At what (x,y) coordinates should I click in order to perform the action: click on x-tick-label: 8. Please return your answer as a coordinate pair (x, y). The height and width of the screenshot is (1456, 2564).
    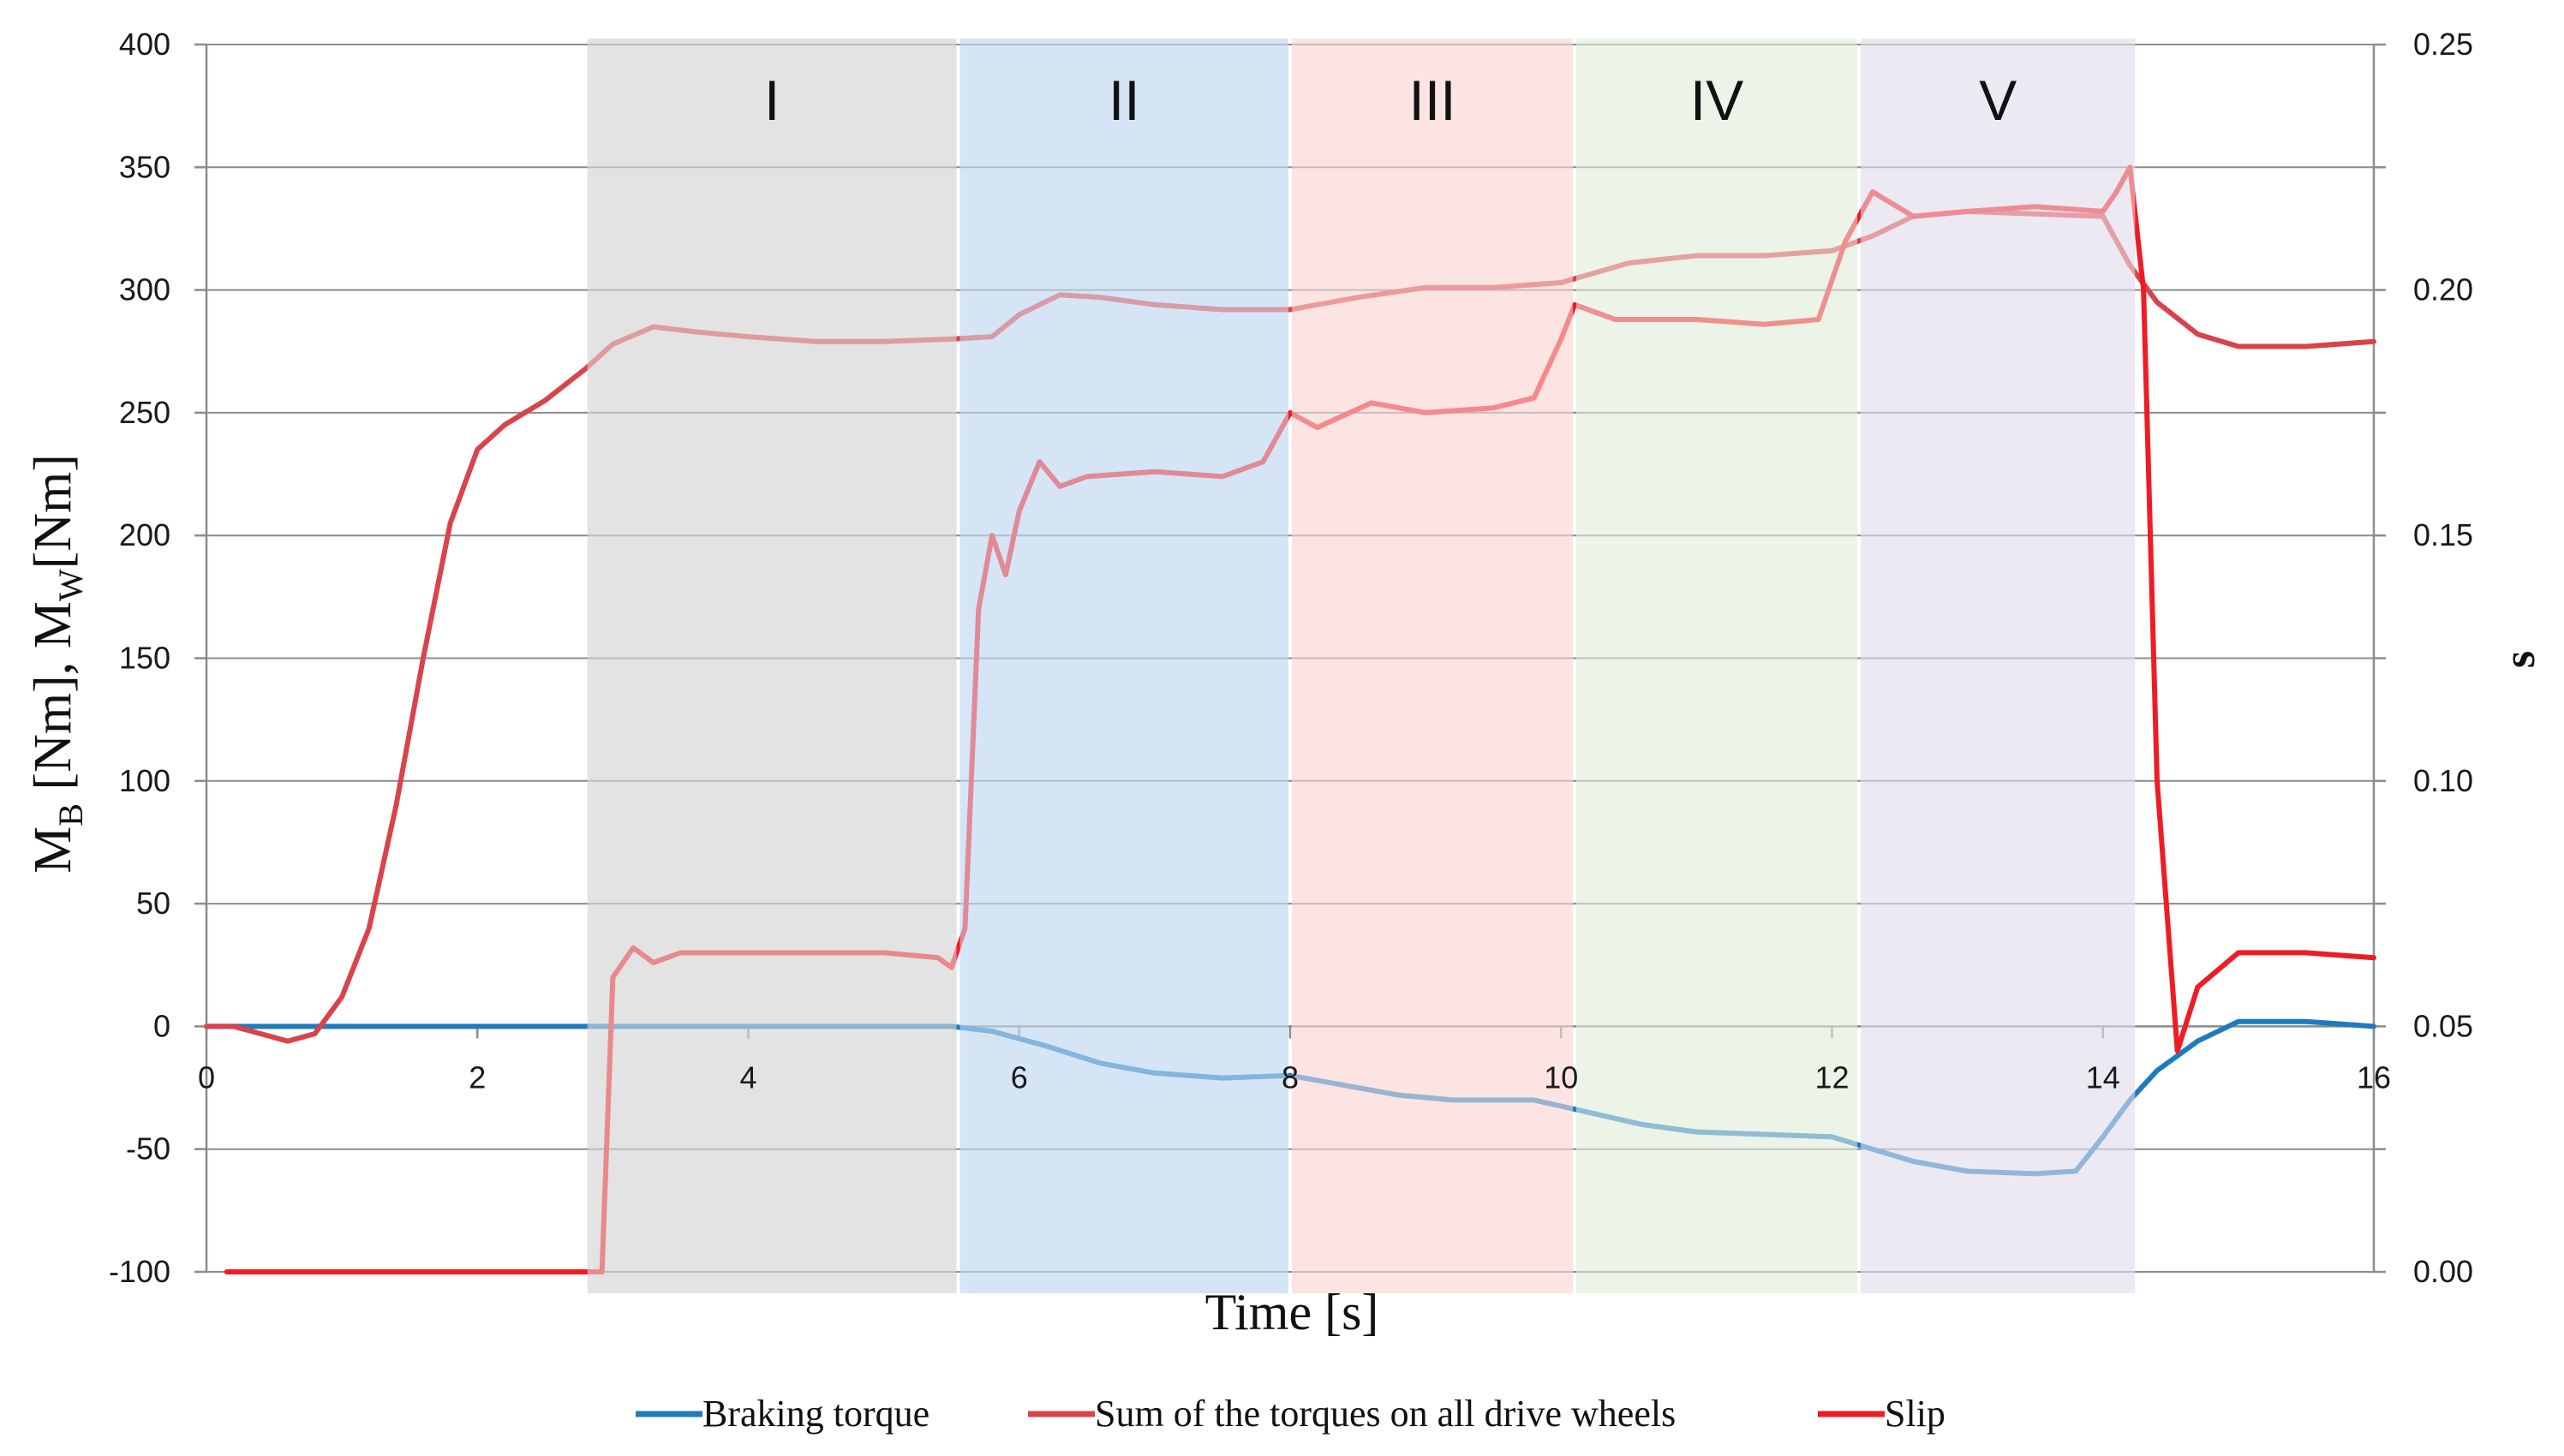
    Looking at the image, I should click on (1290, 1077).